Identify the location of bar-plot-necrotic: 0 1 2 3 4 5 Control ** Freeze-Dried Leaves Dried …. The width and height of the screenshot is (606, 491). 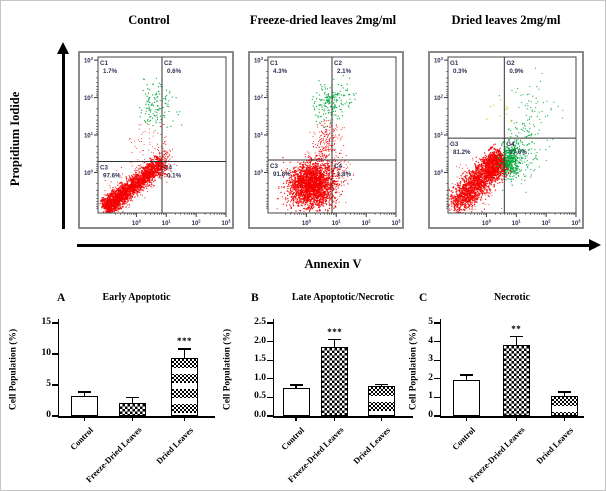
(506, 400).